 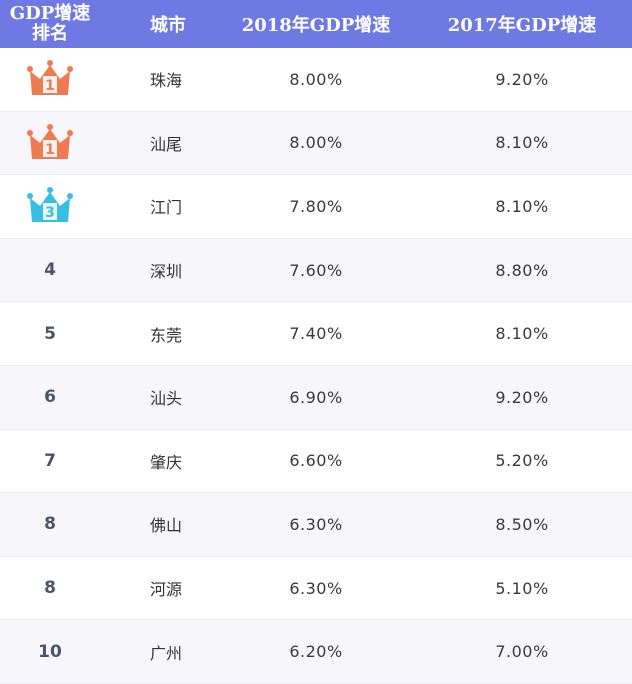 I want to click on city-cell: 河源, so click(x=166, y=590).